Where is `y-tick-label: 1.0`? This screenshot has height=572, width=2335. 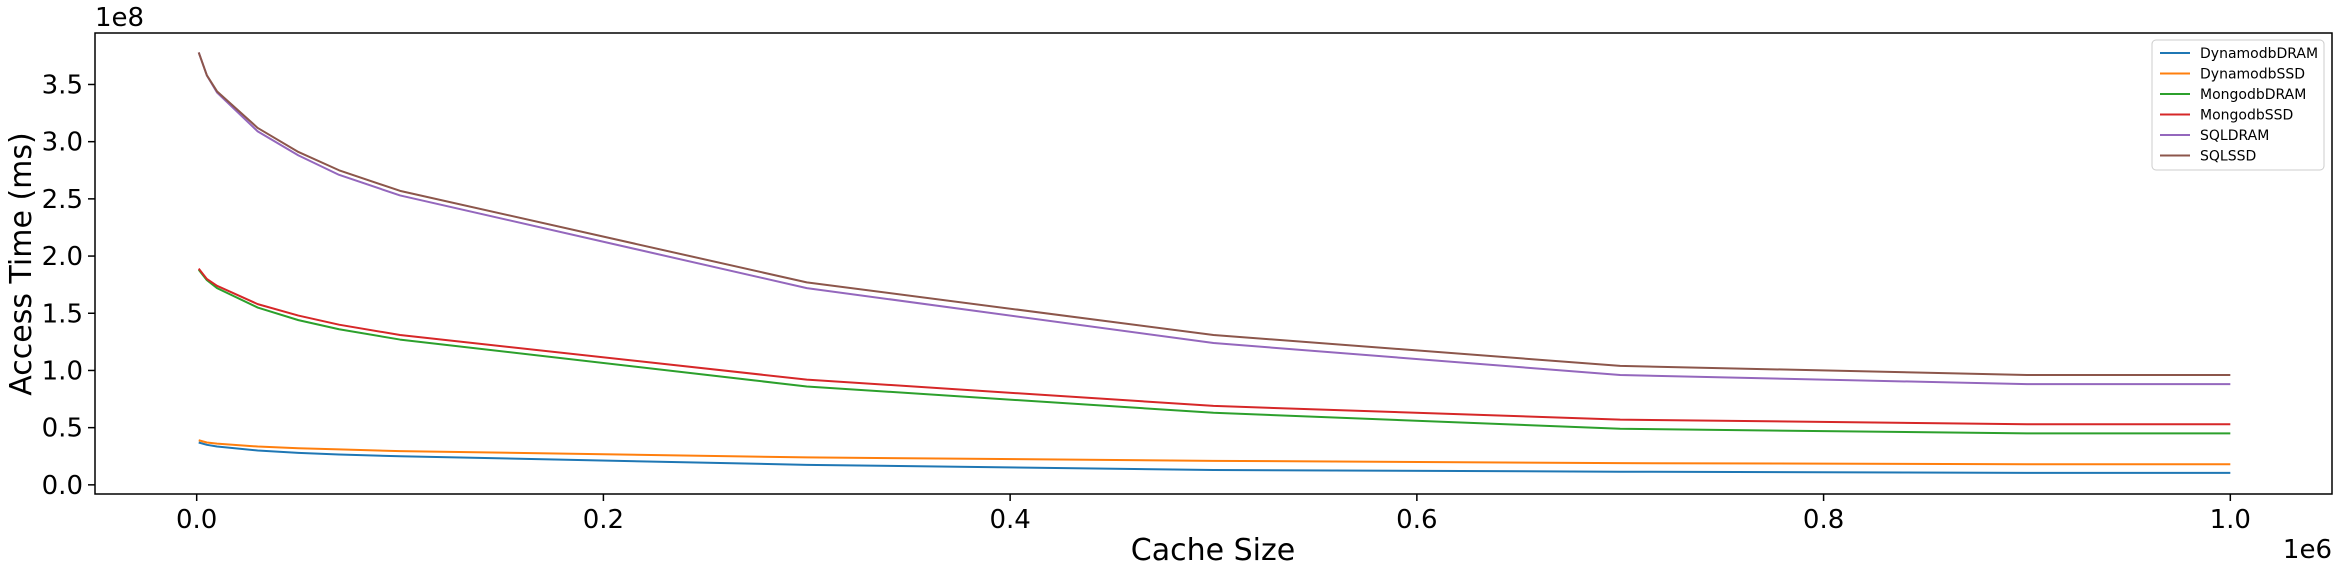 y-tick-label: 1.0 is located at coordinates (62, 371).